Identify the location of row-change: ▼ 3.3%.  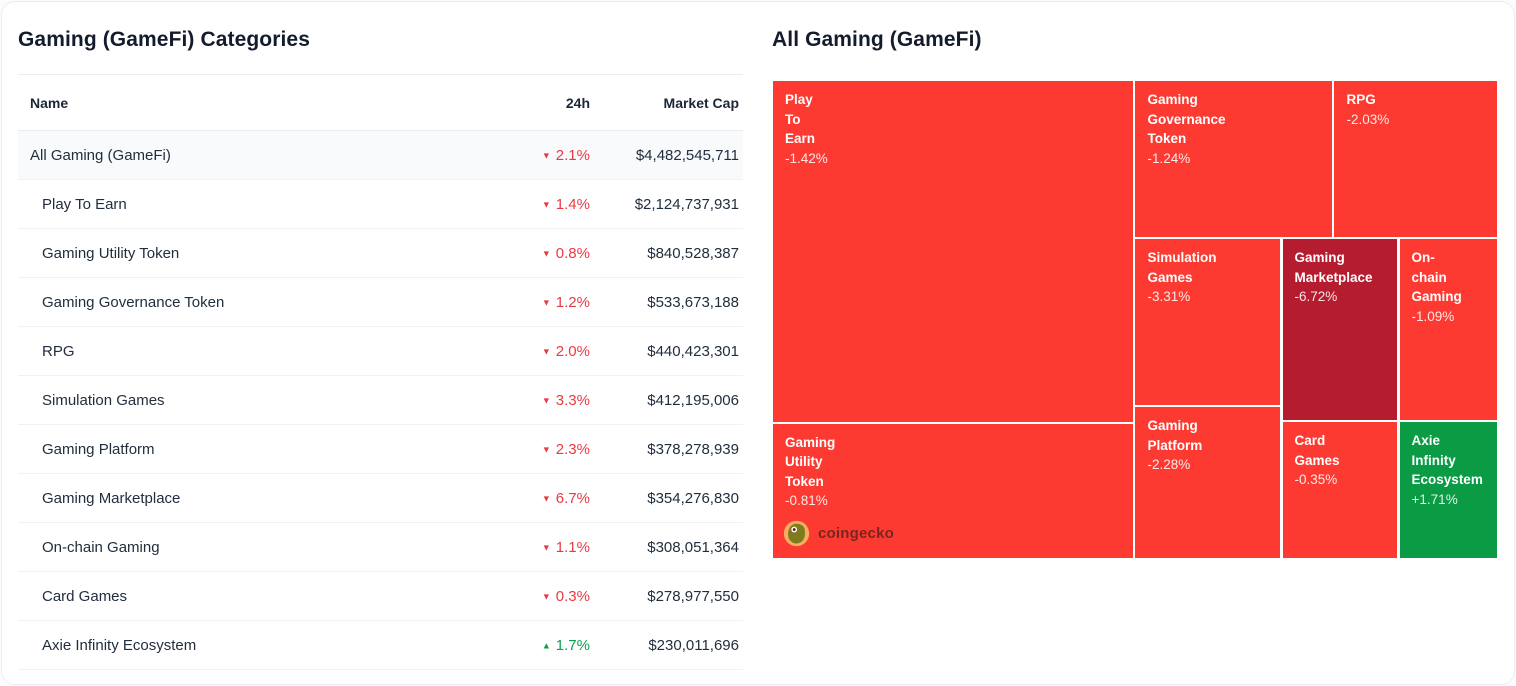
(530, 400).